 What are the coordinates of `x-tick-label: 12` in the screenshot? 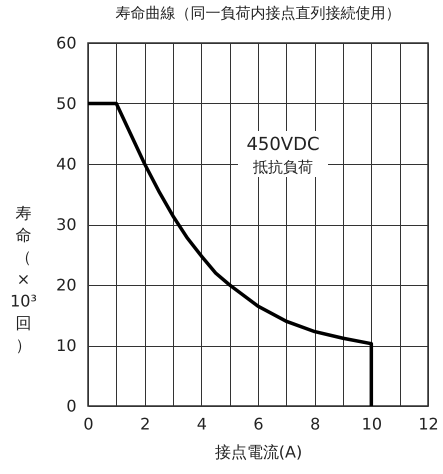 It's located at (428, 424).